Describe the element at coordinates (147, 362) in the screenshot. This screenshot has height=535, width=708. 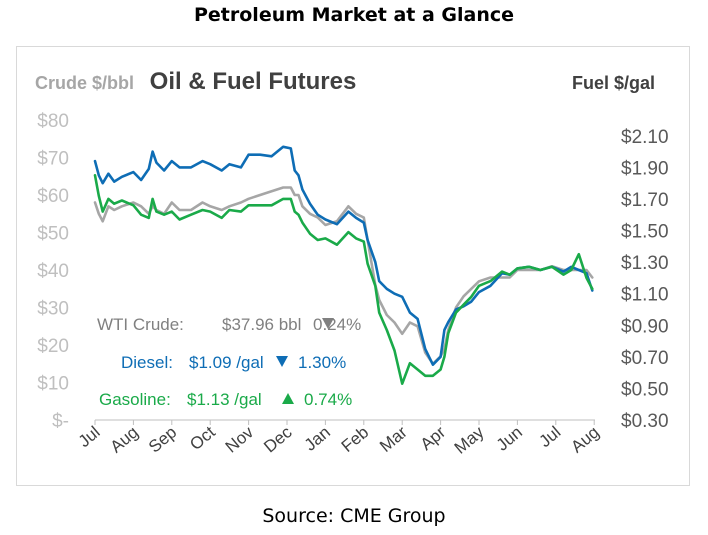
I see `annotation-label: Diesel:` at that location.